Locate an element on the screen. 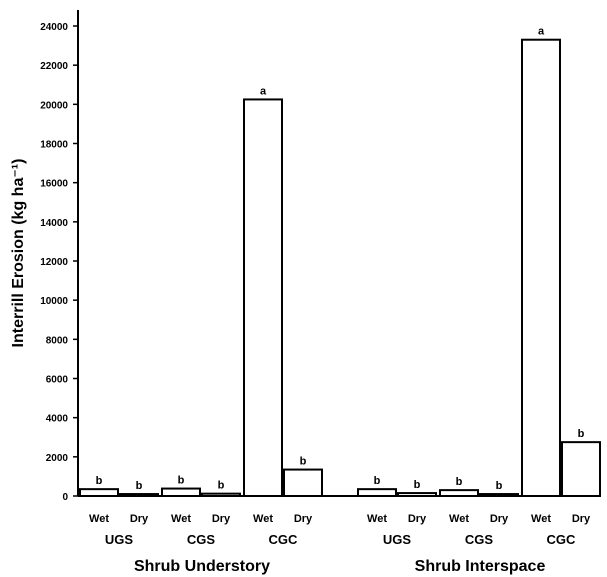 Image resolution: width=607 pixels, height=577 pixels. y-tick-label: 2000 is located at coordinates (57, 458).